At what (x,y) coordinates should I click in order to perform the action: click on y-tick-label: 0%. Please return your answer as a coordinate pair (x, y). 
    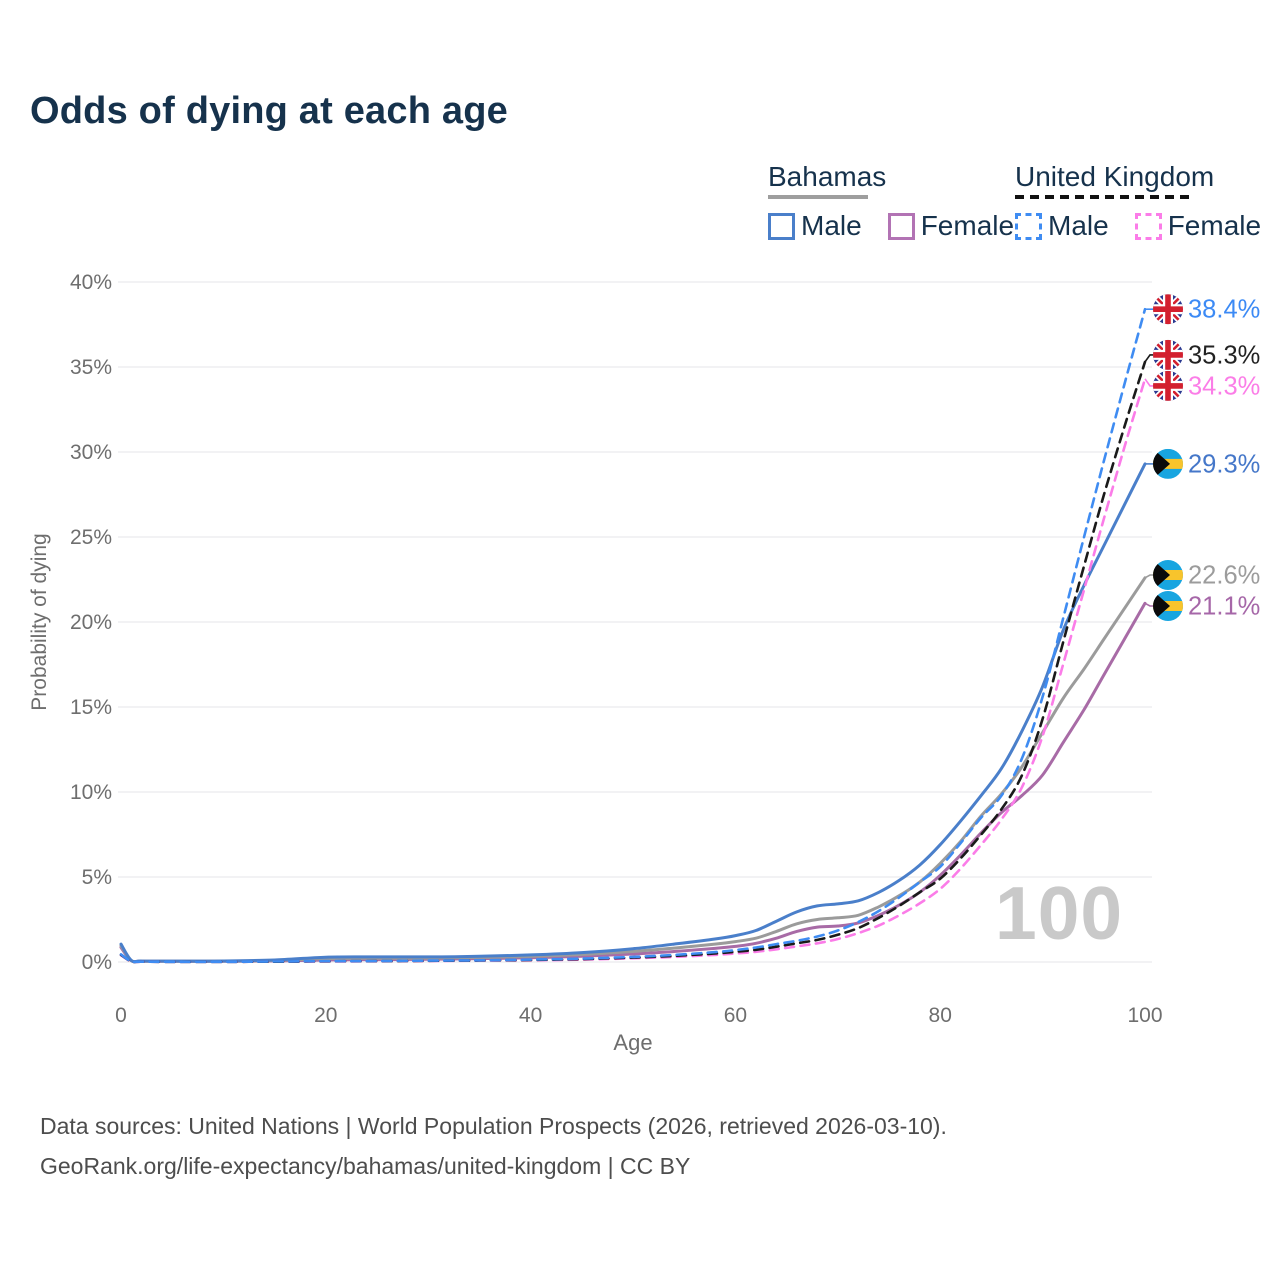
    Looking at the image, I should click on (97, 962).